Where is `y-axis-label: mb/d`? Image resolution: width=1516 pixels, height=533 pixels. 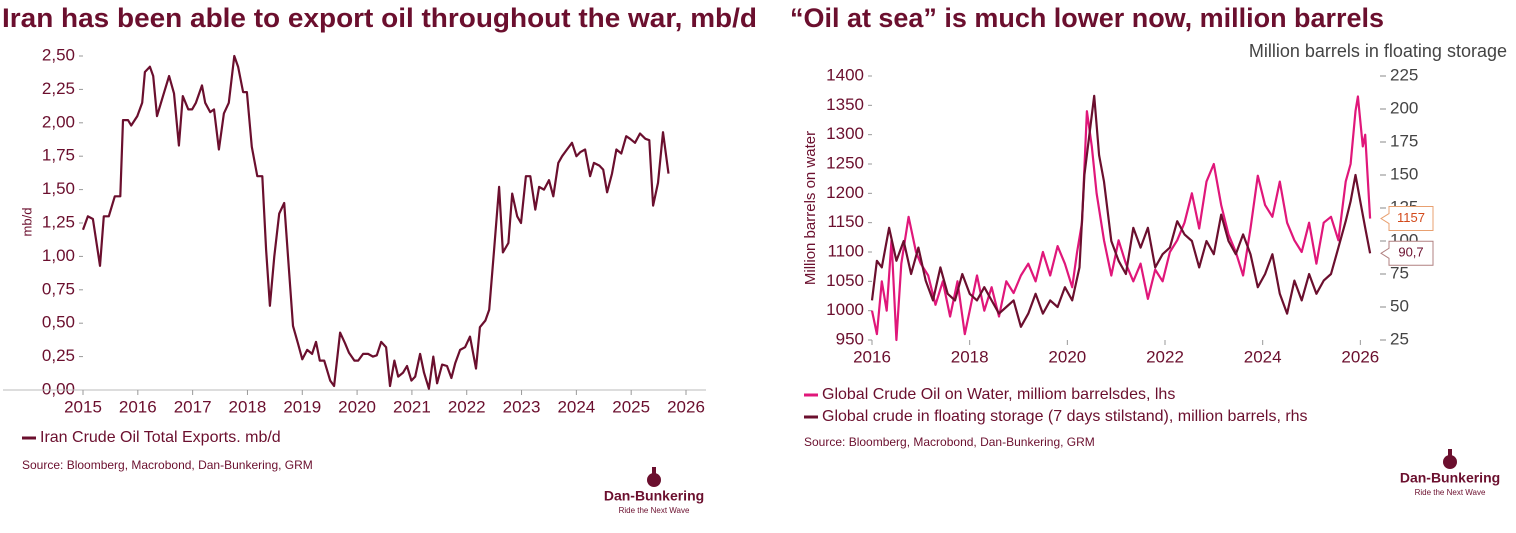 y-axis-label: mb/d is located at coordinates (26, 222).